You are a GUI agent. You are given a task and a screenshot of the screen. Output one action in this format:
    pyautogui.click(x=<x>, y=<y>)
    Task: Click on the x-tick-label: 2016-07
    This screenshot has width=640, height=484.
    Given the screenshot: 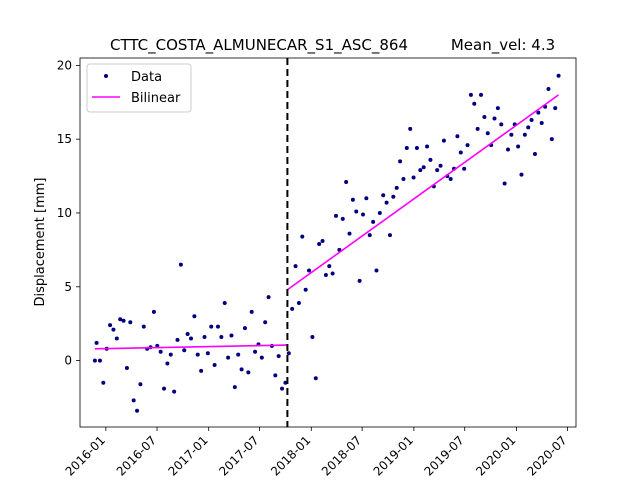 What is the action you would take?
    pyautogui.click(x=136, y=455)
    